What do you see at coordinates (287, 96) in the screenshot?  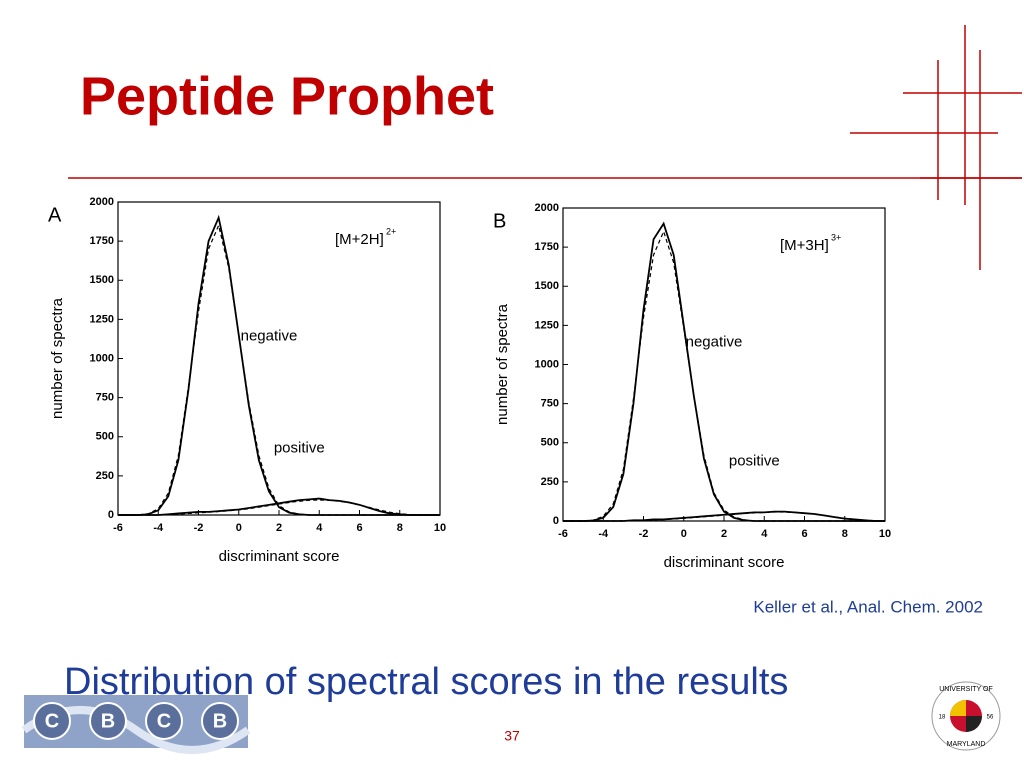 I see `slide-title: Peptide Prophet` at bounding box center [287, 96].